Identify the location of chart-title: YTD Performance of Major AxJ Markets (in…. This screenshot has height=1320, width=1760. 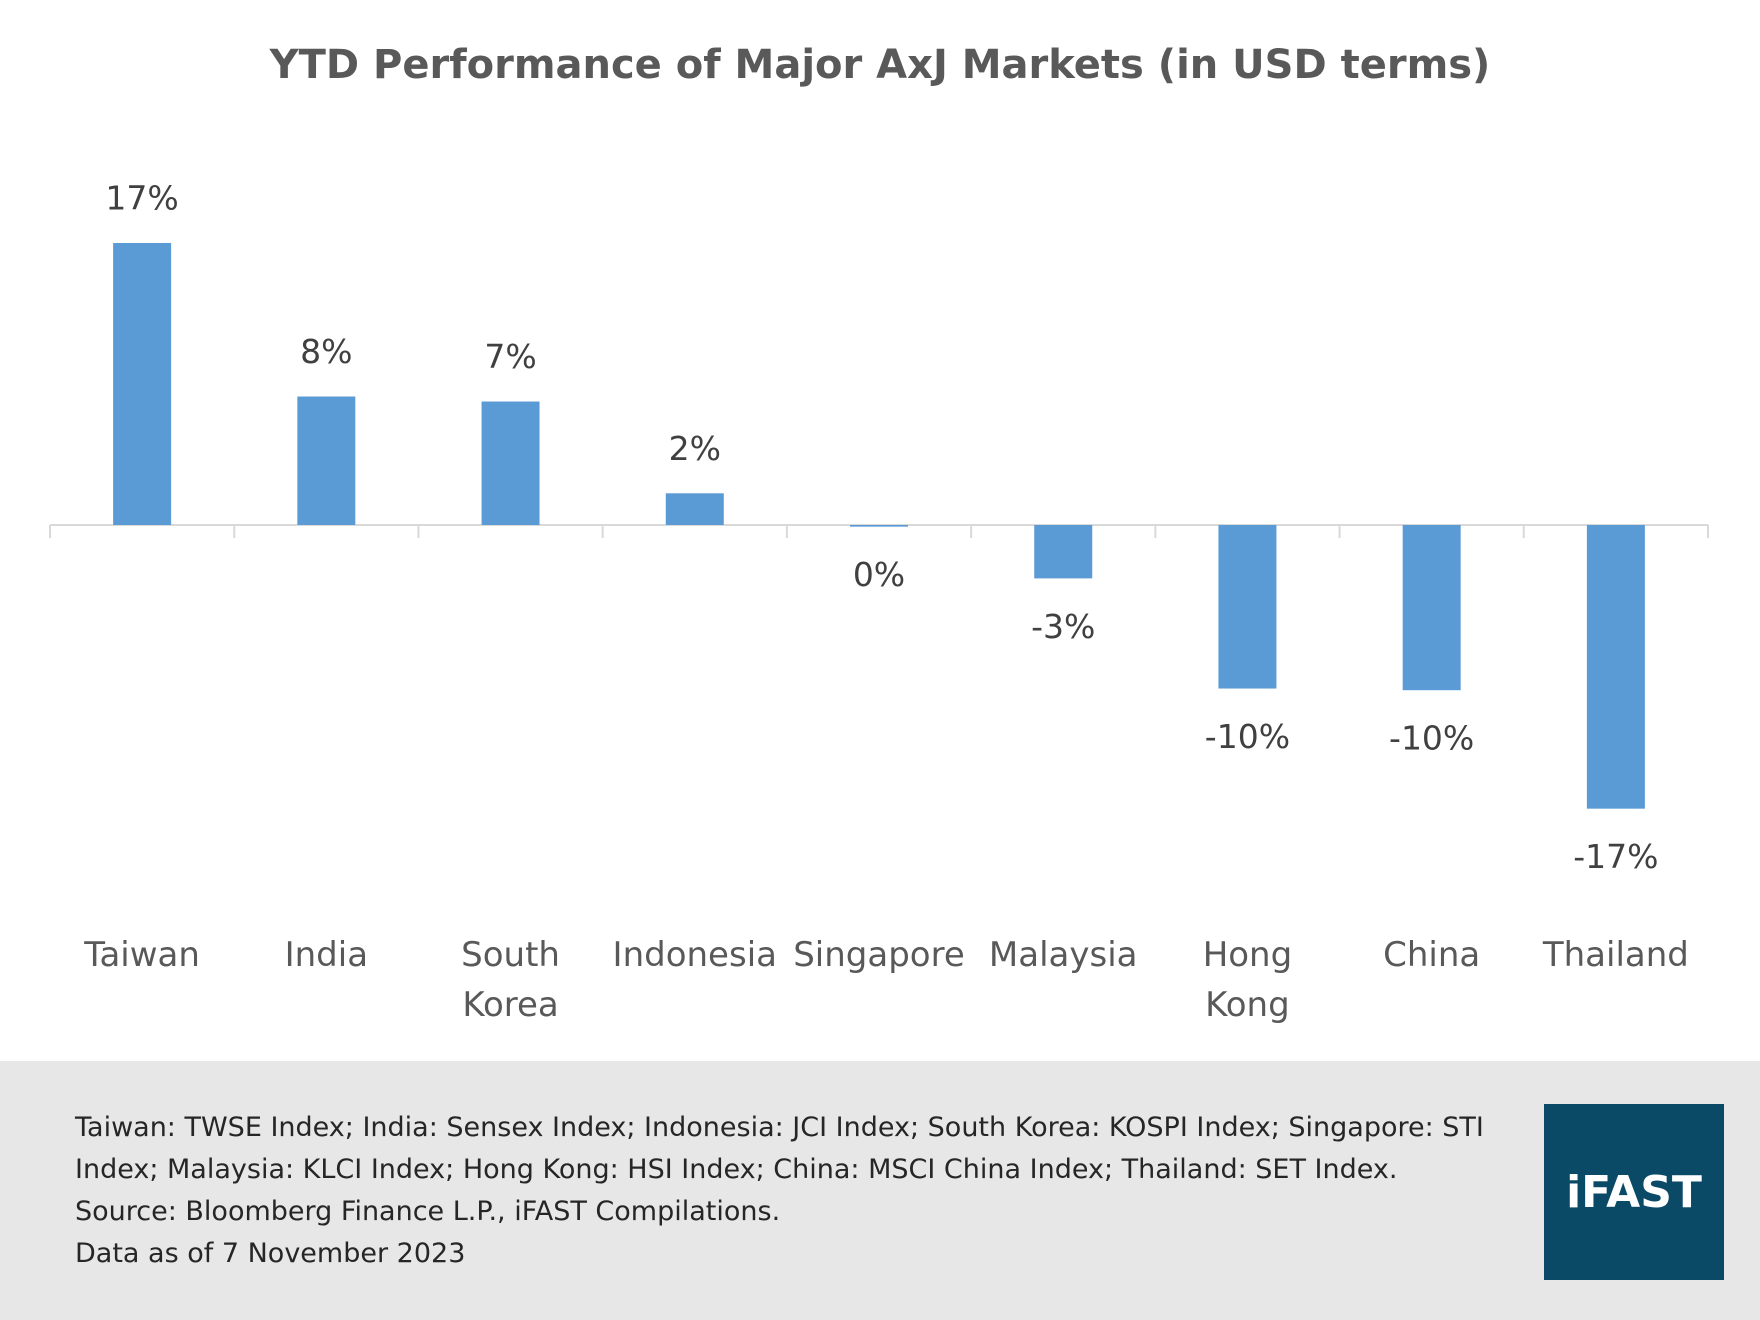
(880, 65).